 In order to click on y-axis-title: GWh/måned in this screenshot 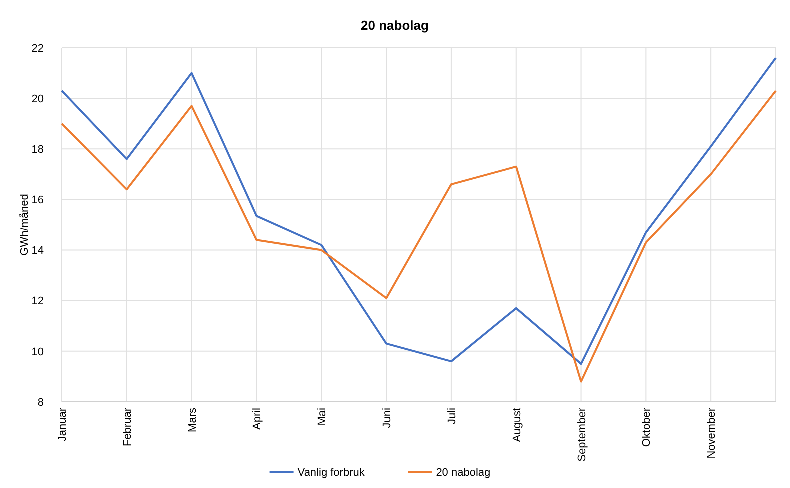, I will do `click(25, 225)`.